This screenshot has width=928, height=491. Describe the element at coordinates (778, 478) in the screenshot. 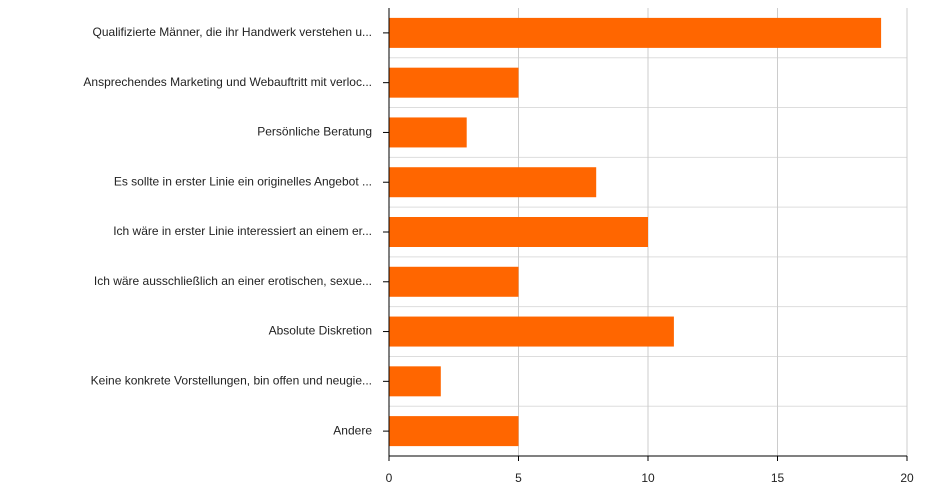

I see `x-tick-label: 15` at that location.